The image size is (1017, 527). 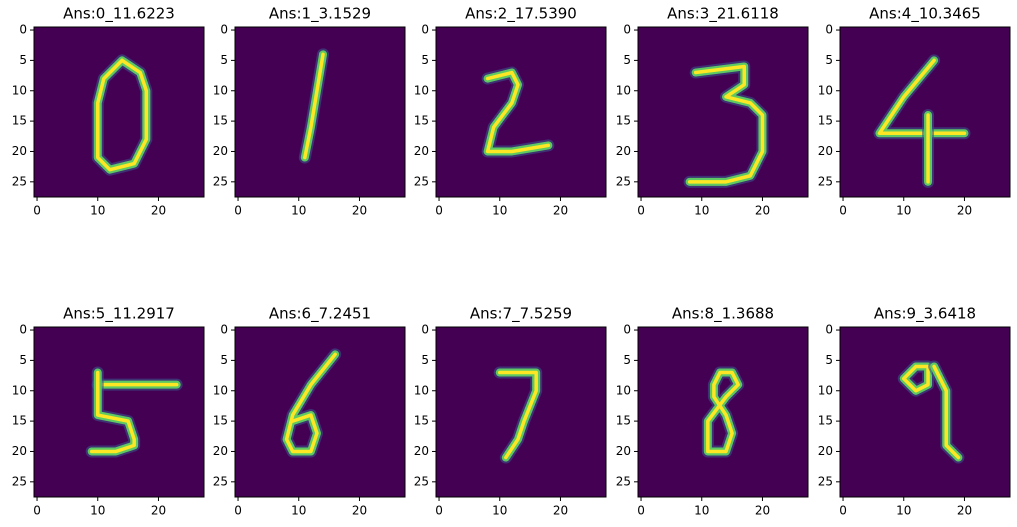 What do you see at coordinates (320, 14) in the screenshot?
I see `subplot-title: Ans:1_3.1529` at bounding box center [320, 14].